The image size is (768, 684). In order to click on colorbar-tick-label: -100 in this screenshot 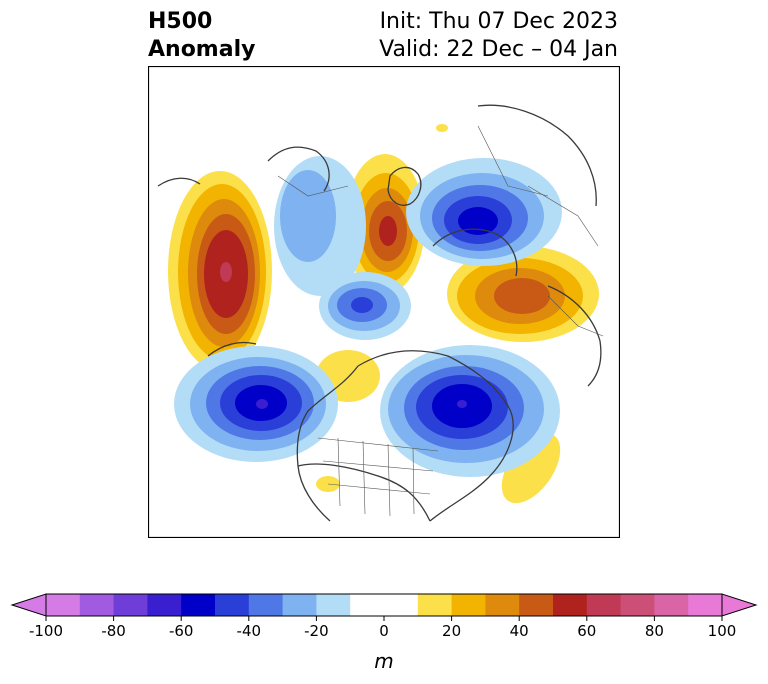, I will do `click(46, 631)`.